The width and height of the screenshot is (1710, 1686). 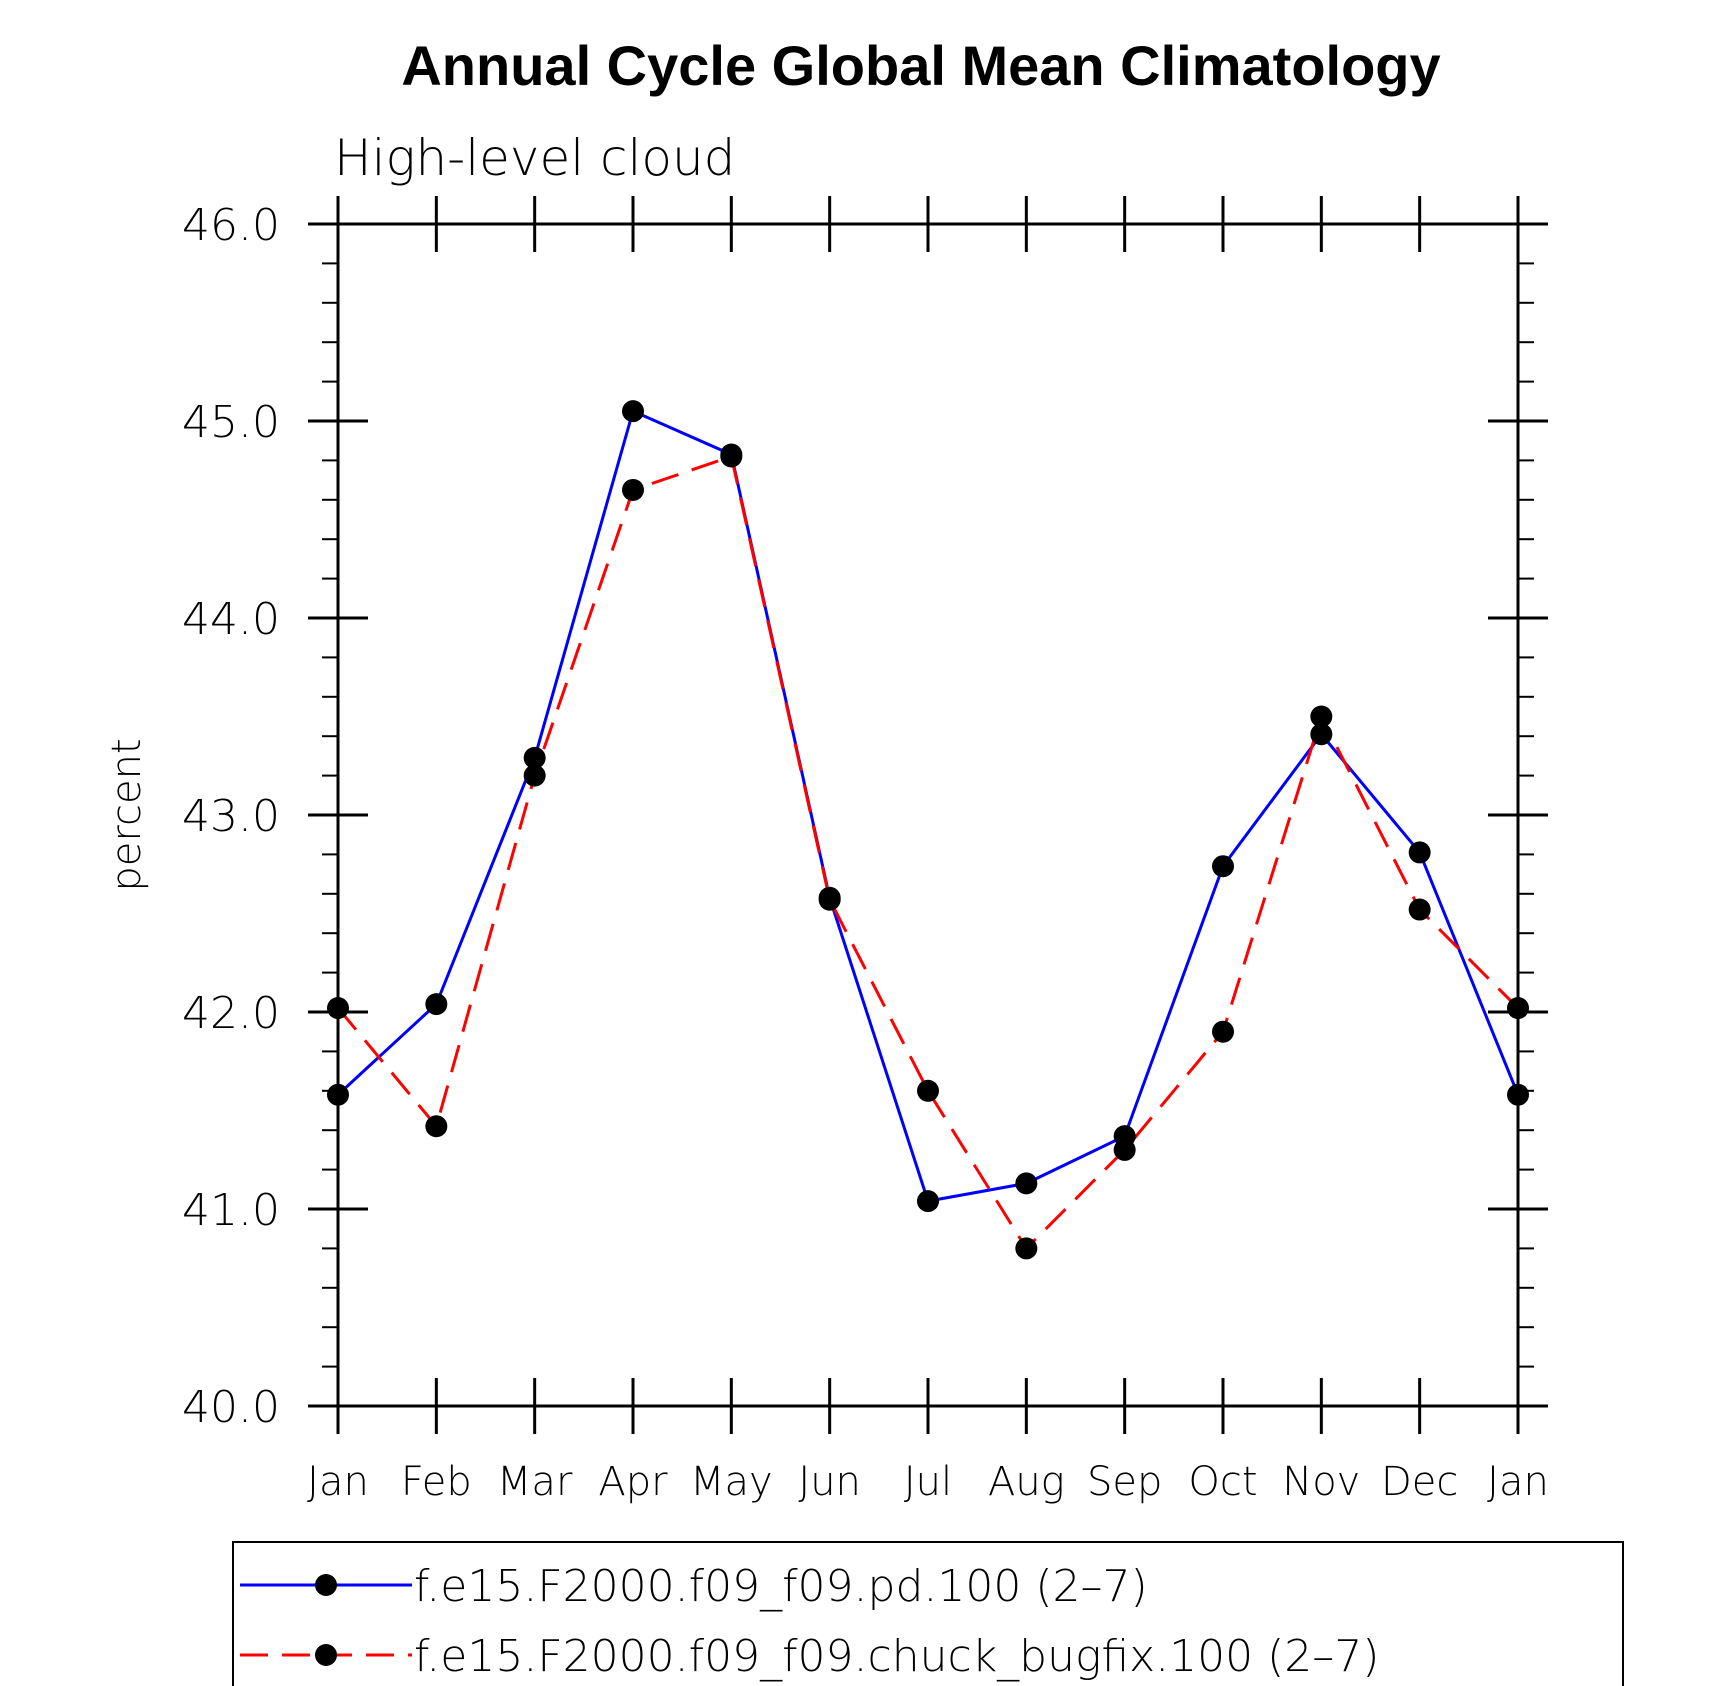 I want to click on y-tick-label: 42.0, so click(x=231, y=1013).